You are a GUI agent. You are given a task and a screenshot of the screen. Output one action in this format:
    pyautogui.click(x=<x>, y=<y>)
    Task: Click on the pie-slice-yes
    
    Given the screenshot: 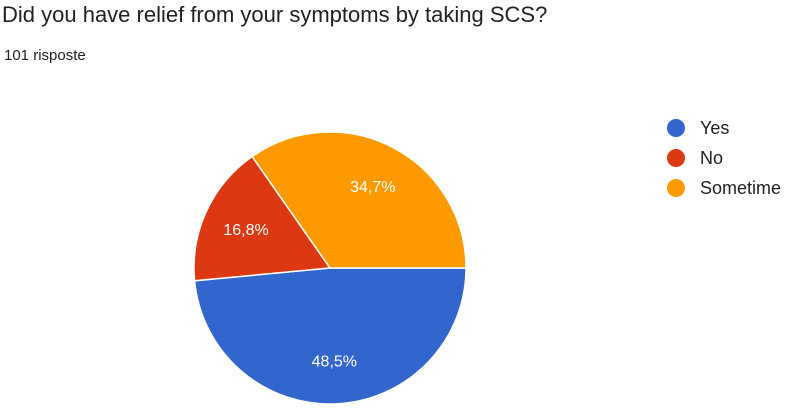 What is the action you would take?
    pyautogui.click(x=330, y=336)
    